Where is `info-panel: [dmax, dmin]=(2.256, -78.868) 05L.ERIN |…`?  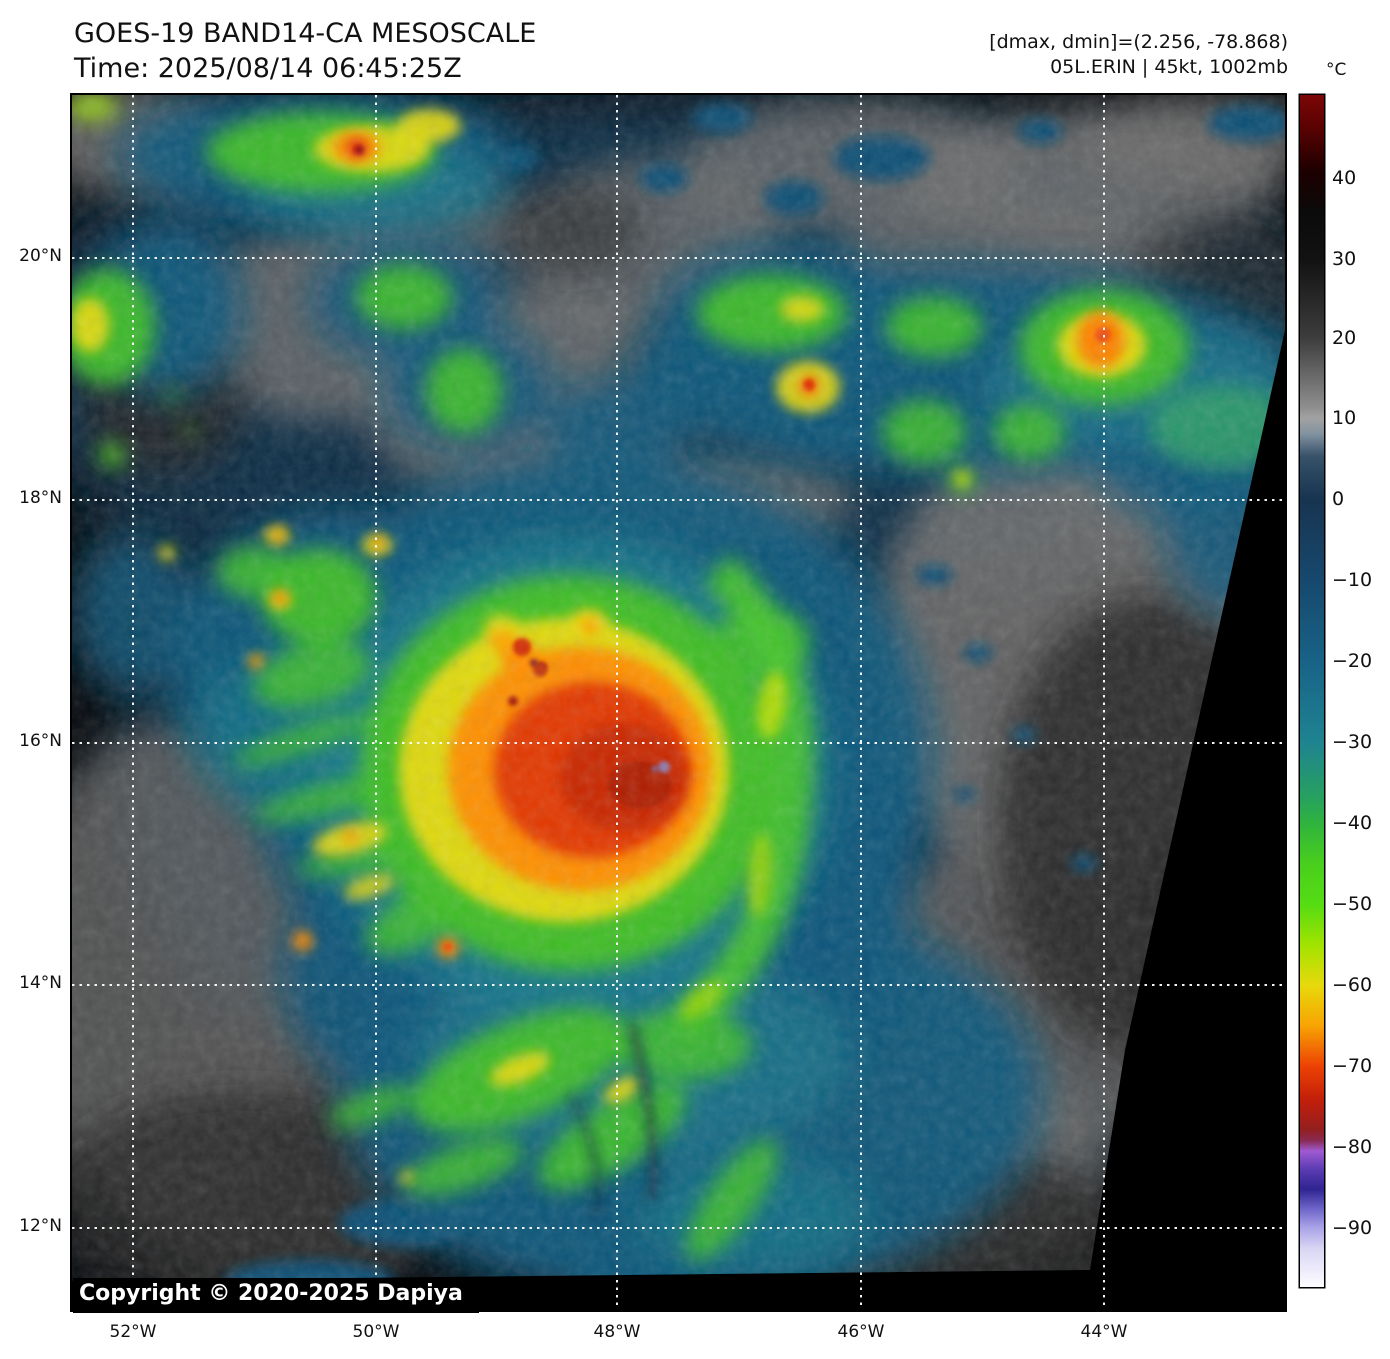
info-panel: [dmax, dmin]=(2.256, -78.868) 05L.ERIN |… is located at coordinates (1138, 55).